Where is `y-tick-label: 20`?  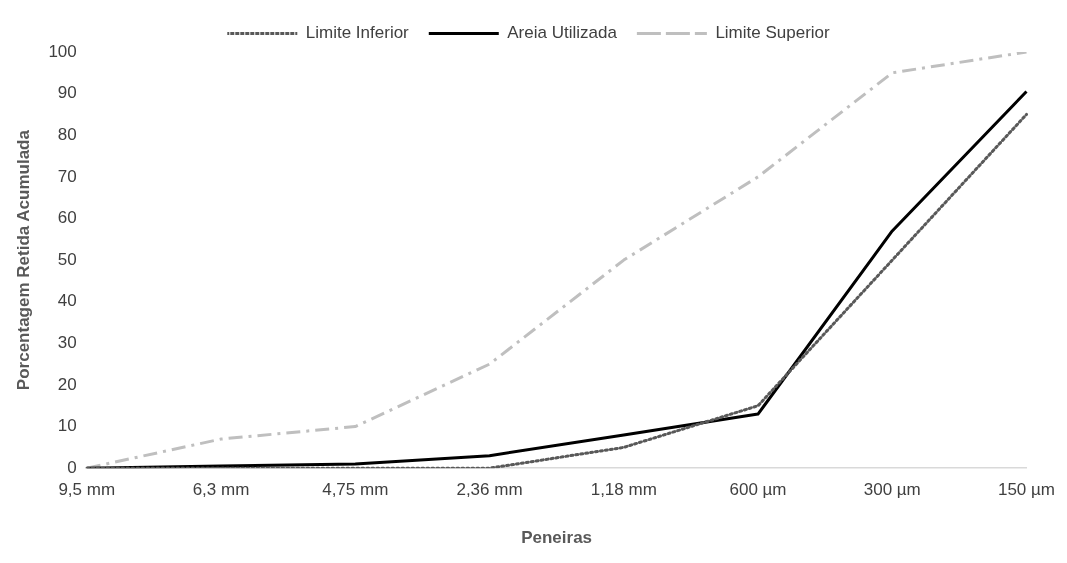
y-tick-label: 20 is located at coordinates (67, 384).